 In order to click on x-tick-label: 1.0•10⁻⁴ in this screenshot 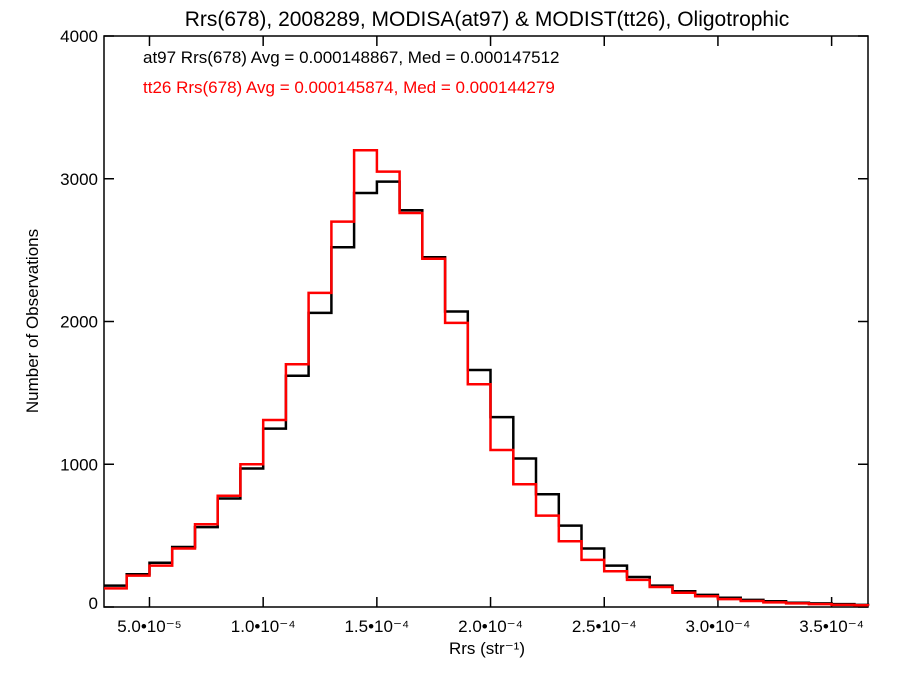, I will do `click(263, 626)`.